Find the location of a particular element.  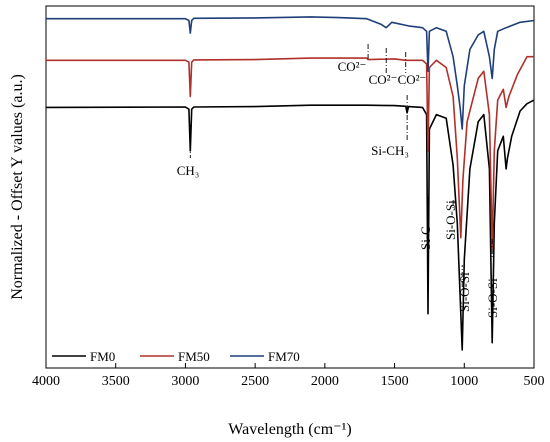

annotation-label: CH₃ is located at coordinates (188, 170).